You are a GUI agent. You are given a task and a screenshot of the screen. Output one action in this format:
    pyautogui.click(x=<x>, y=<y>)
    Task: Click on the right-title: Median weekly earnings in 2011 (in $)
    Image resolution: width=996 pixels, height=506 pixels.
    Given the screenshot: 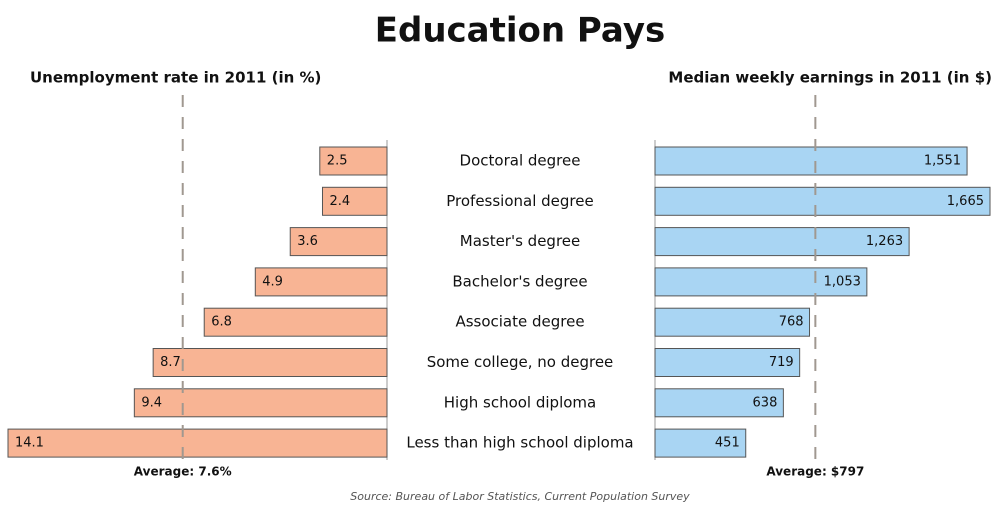 What is the action you would take?
    pyautogui.click(x=830, y=78)
    